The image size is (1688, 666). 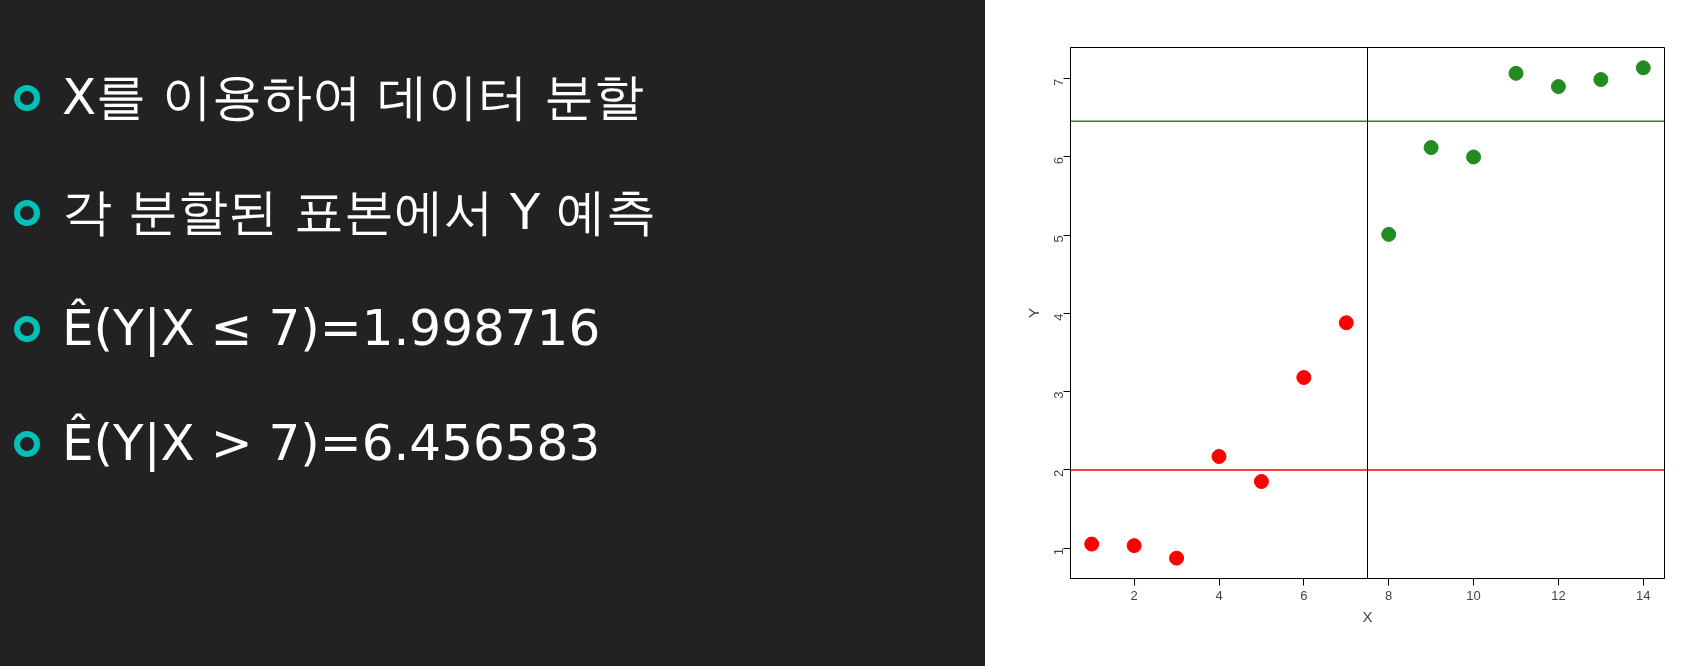 What do you see at coordinates (1058, 473) in the screenshot?
I see `y-tick-label: 2` at bounding box center [1058, 473].